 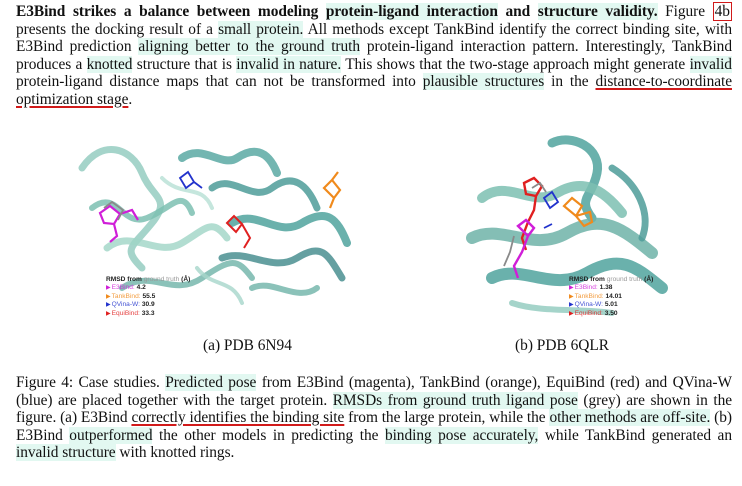 What do you see at coordinates (131, 296) in the screenshot?
I see `legend-row-tankbind: ▶TankBind: 55.5` at bounding box center [131, 296].